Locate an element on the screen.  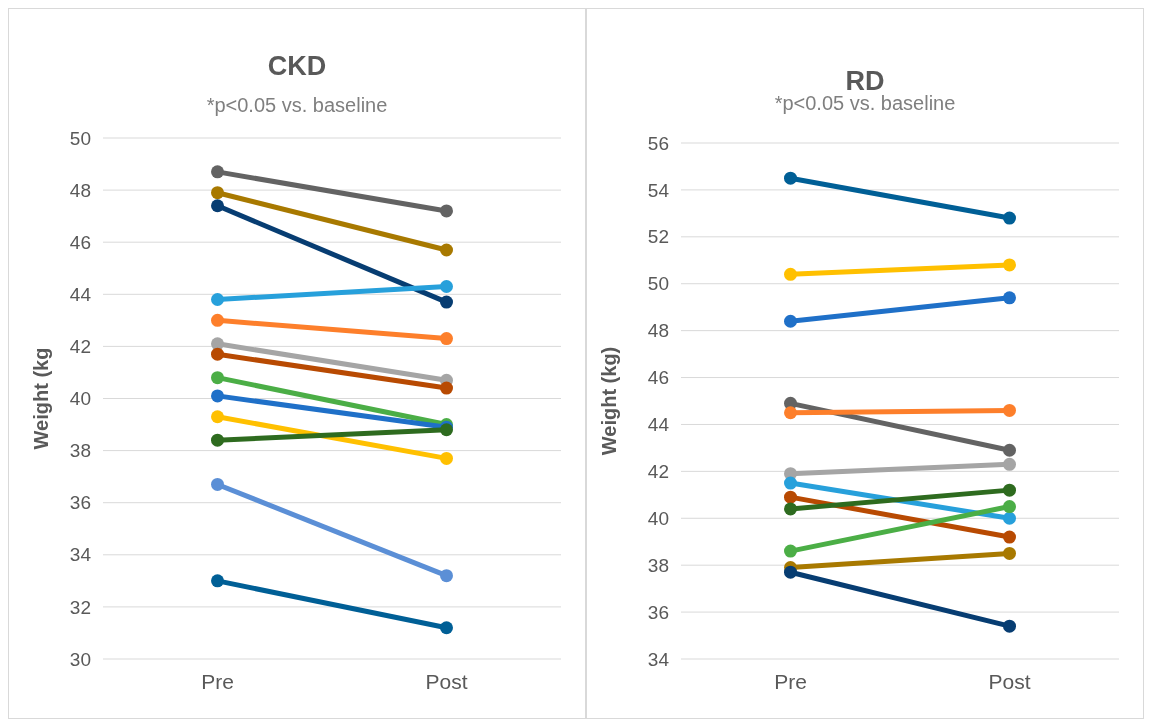
y-axis-title: Weight (kg is located at coordinates (41, 398).